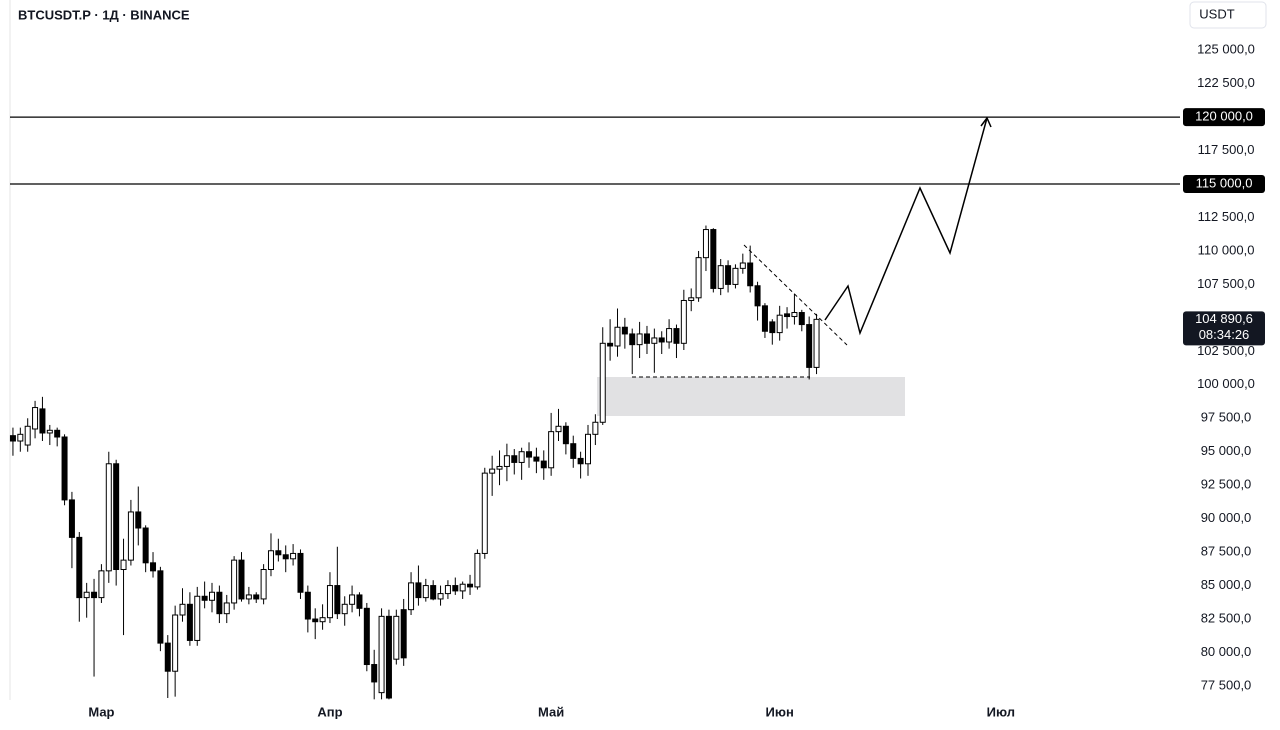 This screenshot has height=730, width=1280. I want to click on x-tick-label: Июн, so click(780, 711).